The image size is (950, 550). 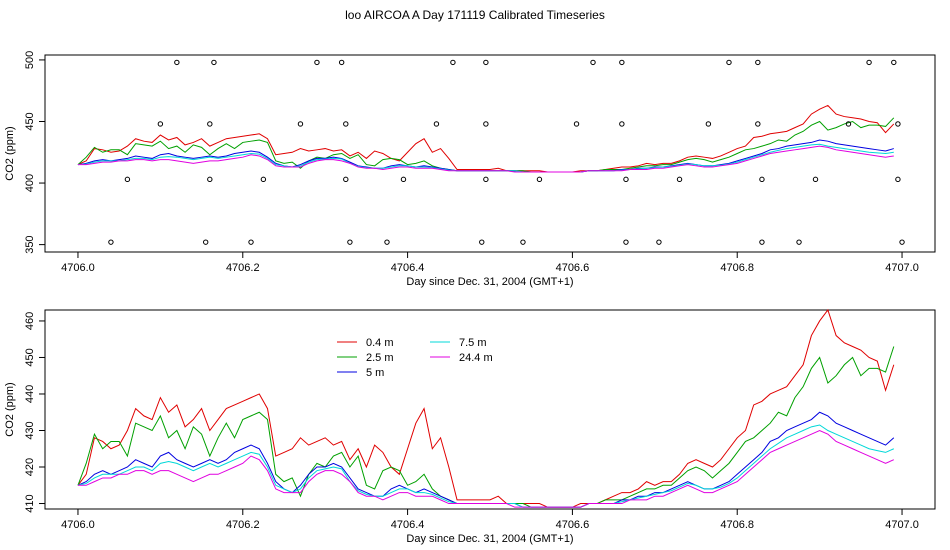 What do you see at coordinates (473, 343) in the screenshot?
I see `legend-label: 7.5 m` at bounding box center [473, 343].